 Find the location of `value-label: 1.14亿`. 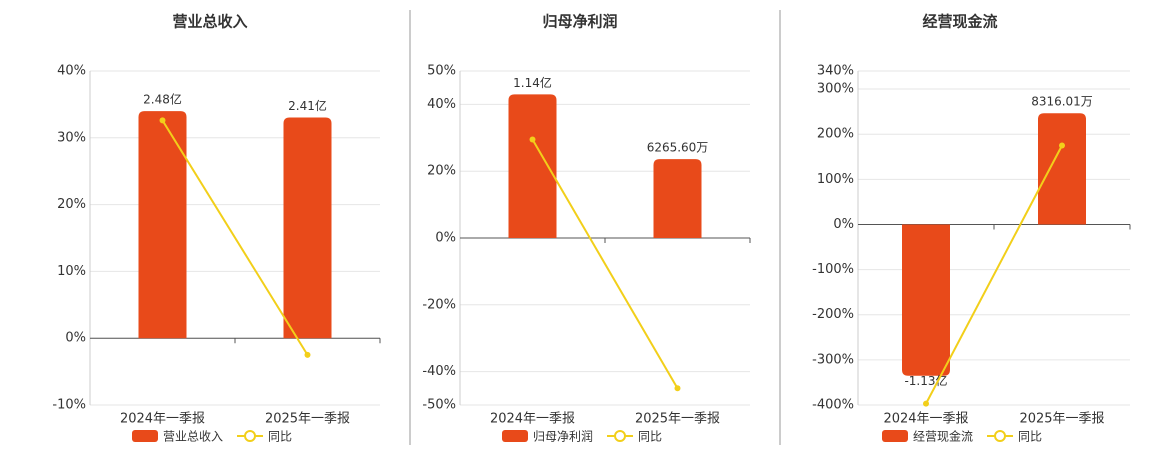

value-label: 1.14亿 is located at coordinates (532, 82).